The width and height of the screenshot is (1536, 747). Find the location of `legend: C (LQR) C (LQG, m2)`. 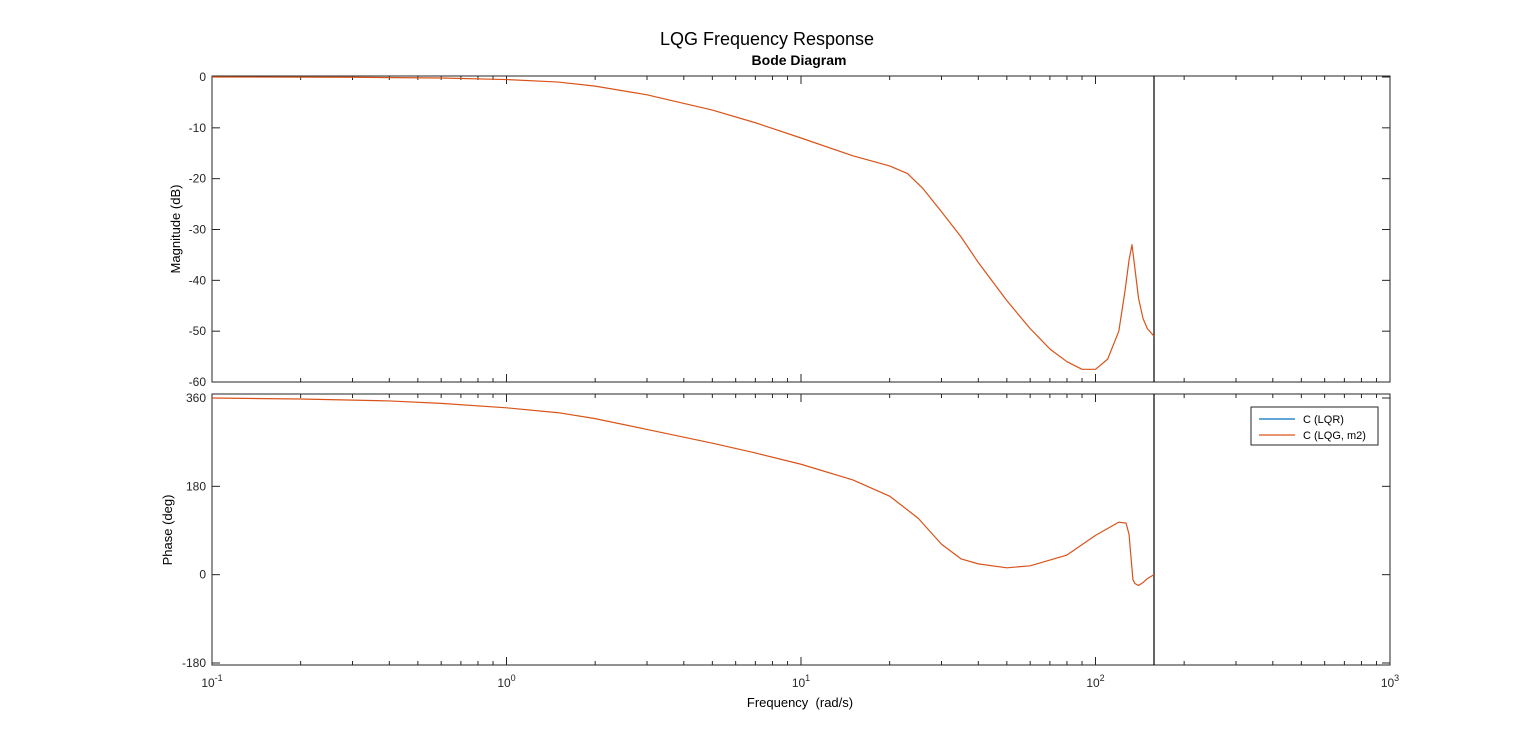

legend: C (LQR) C (LQG, m2) is located at coordinates (1314, 426).